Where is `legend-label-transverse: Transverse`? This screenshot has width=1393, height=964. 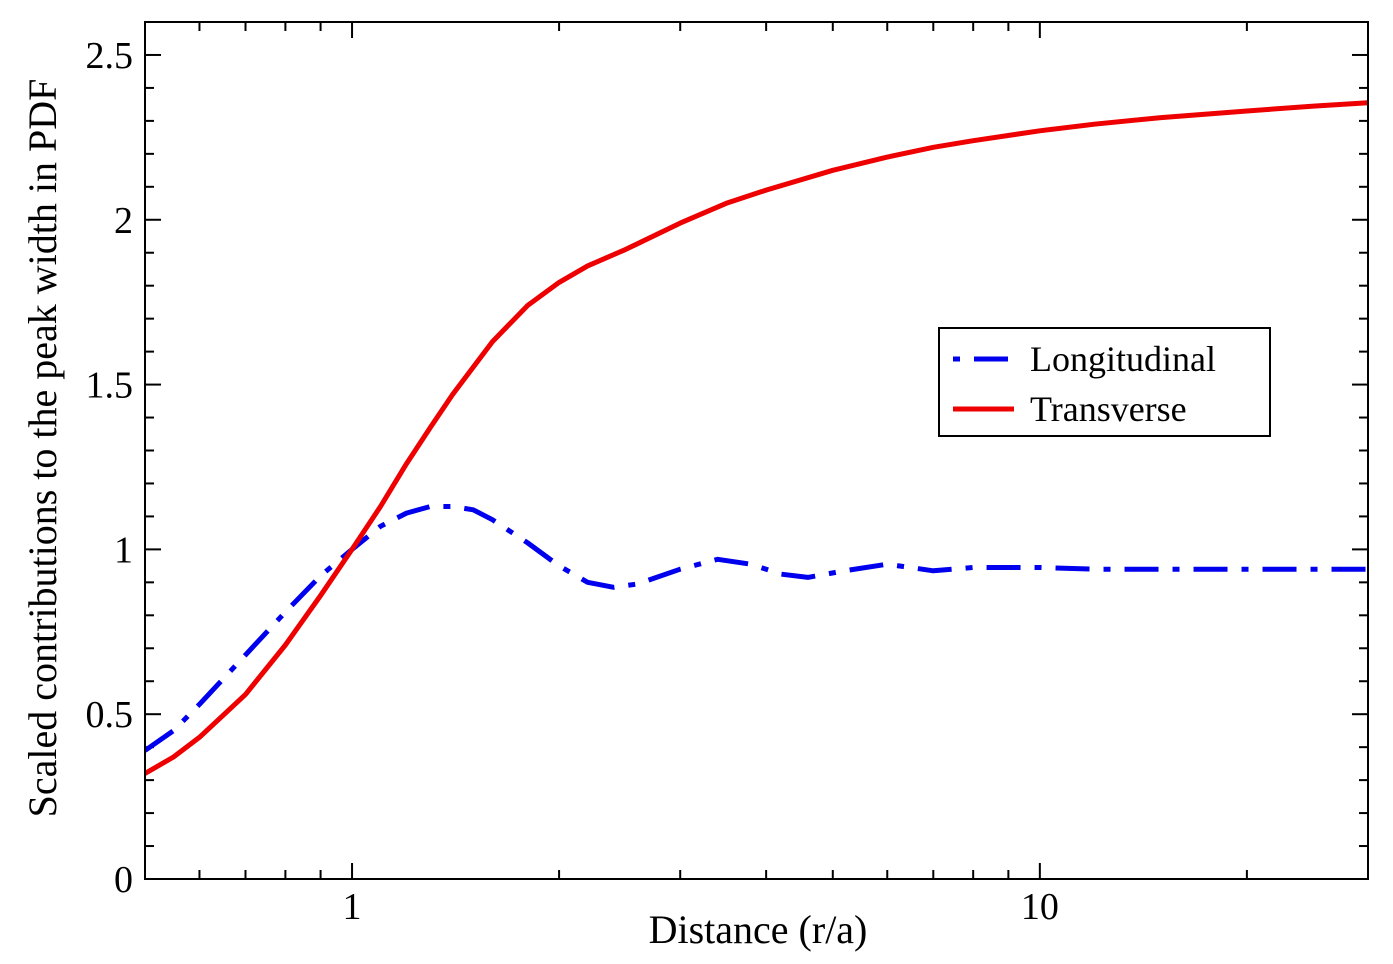
legend-label-transverse: Transverse is located at coordinates (1108, 409).